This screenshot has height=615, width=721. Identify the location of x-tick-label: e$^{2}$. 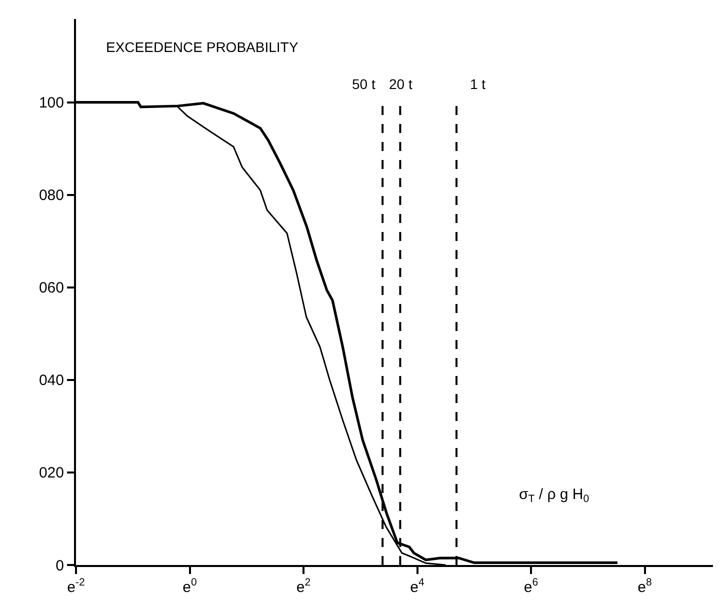
(303, 586).